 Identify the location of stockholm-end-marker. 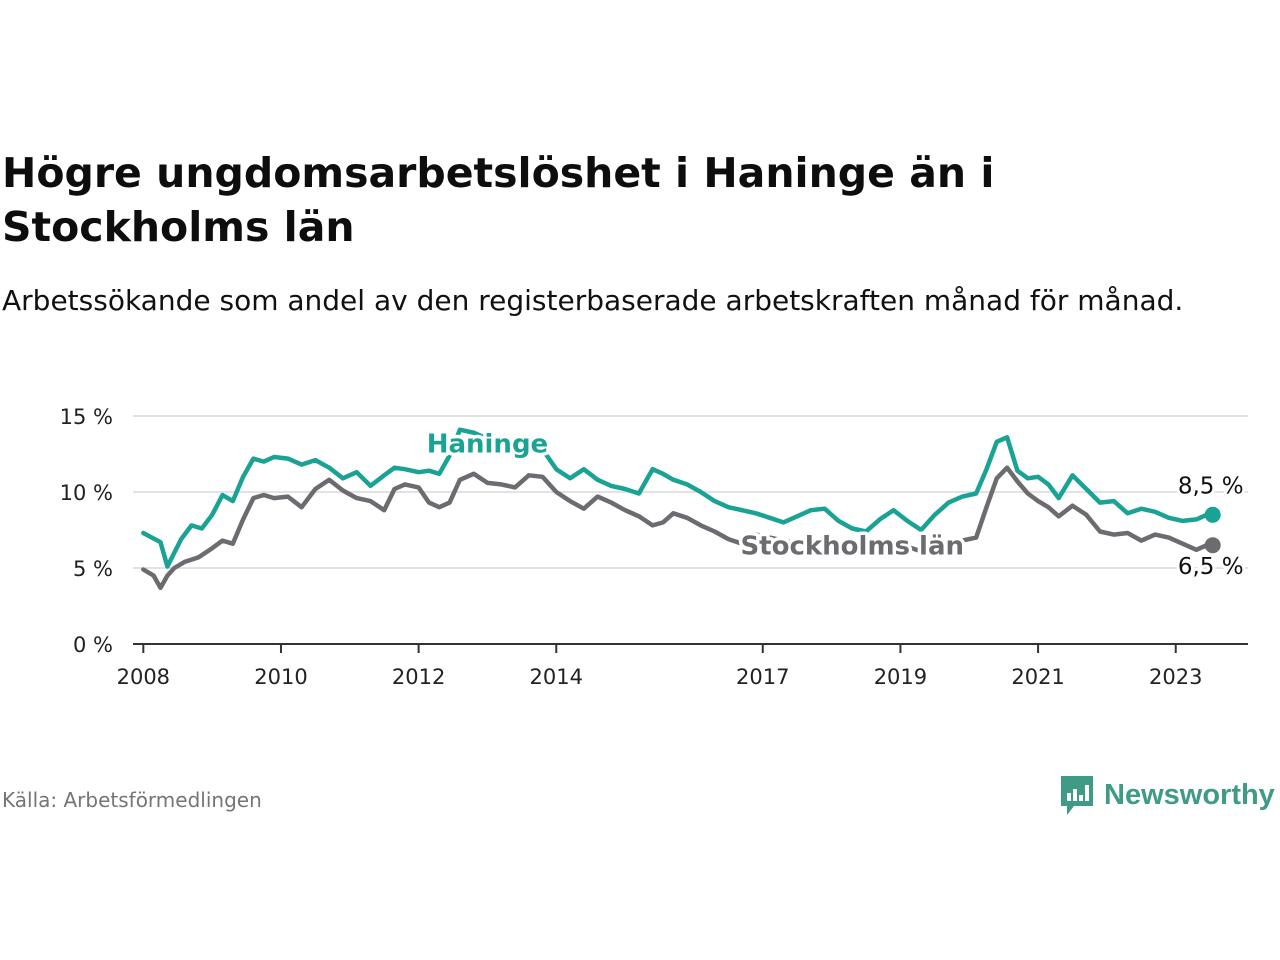
(1212, 545).